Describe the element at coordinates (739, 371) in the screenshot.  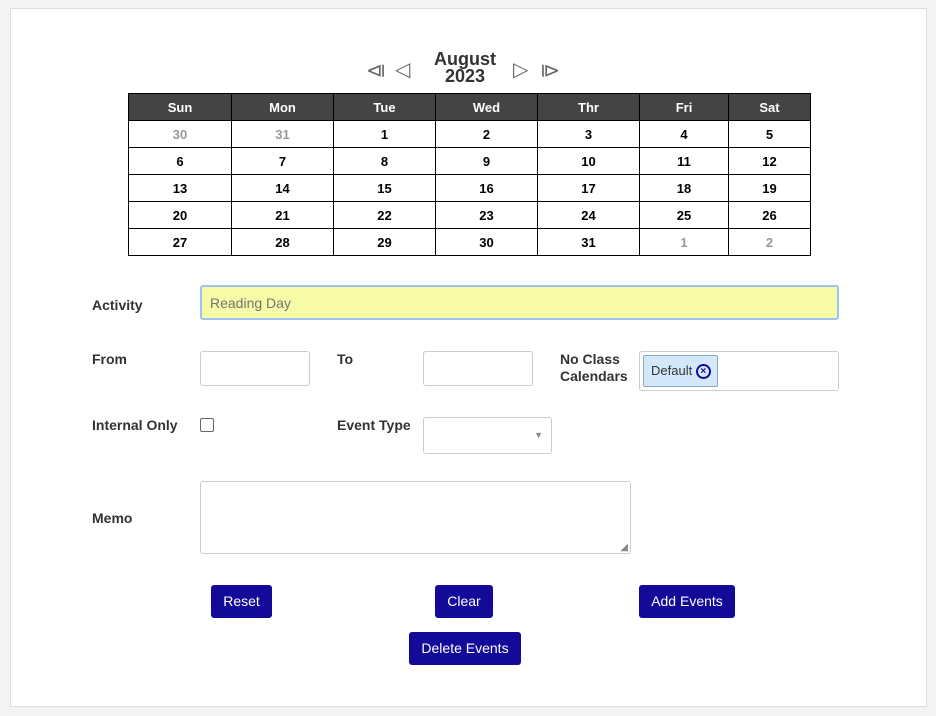
I see `no-class-calendars-select: Default ×` at that location.